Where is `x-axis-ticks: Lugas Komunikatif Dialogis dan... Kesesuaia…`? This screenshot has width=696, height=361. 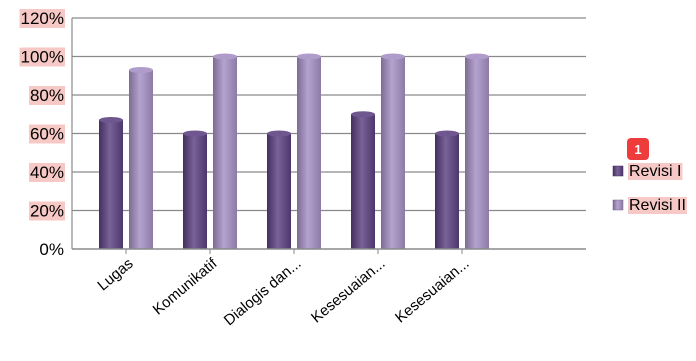 x-axis-ticks: Lugas Komunikatif Dialogis dan... Kesesuaia… is located at coordinates (283, 292).